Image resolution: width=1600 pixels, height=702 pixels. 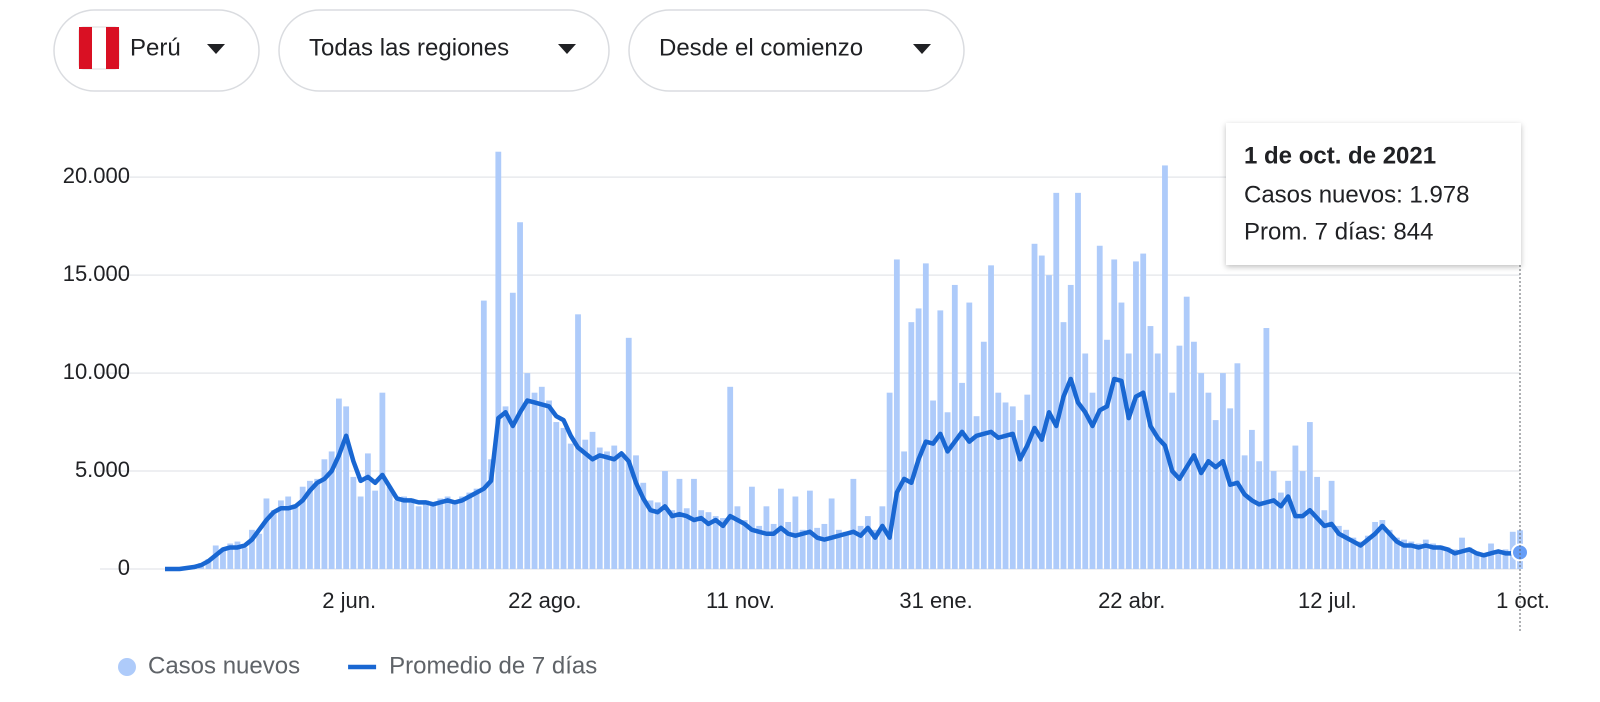 I want to click on y-tick-label: 5.000, so click(x=102, y=469).